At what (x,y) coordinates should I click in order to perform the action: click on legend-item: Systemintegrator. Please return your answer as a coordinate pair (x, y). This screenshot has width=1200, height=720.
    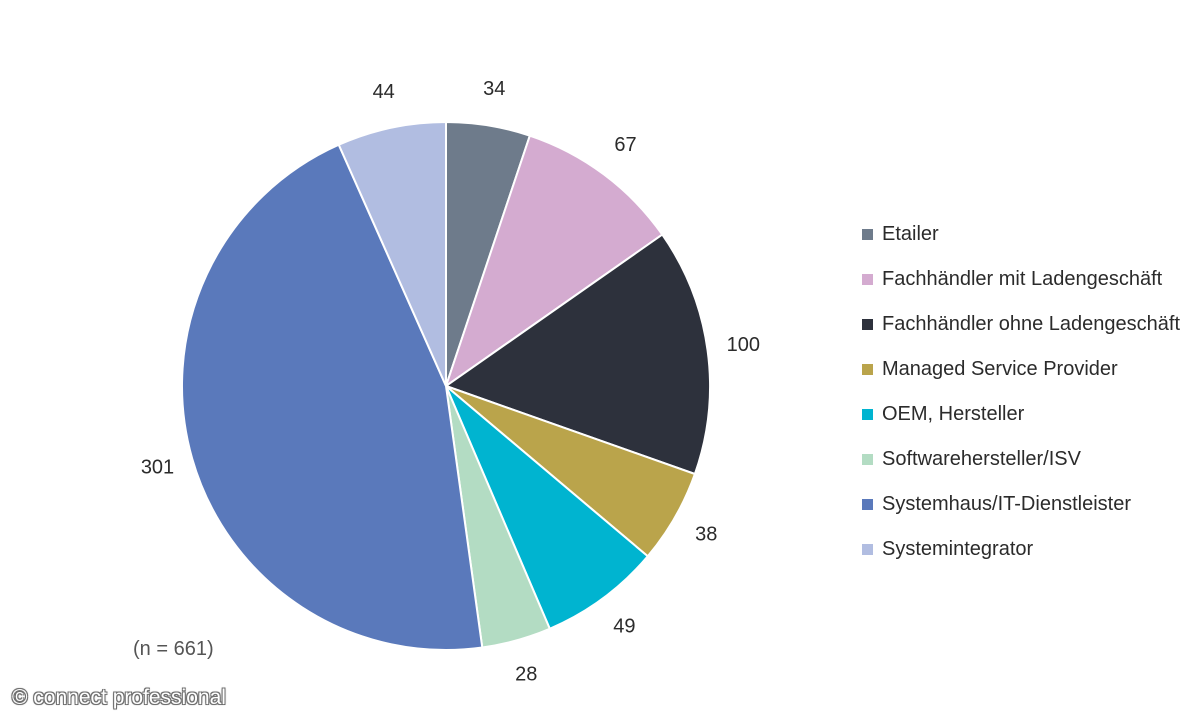
    Looking at the image, I should click on (1031, 549).